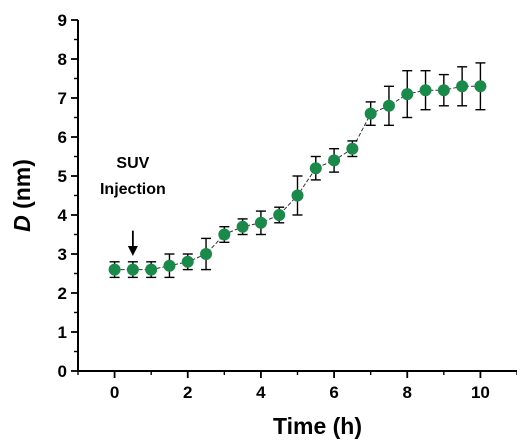 The height and width of the screenshot is (441, 517). Describe the element at coordinates (22, 187) in the screenshot. I see `y-axis-title-unit: (nm)` at that location.